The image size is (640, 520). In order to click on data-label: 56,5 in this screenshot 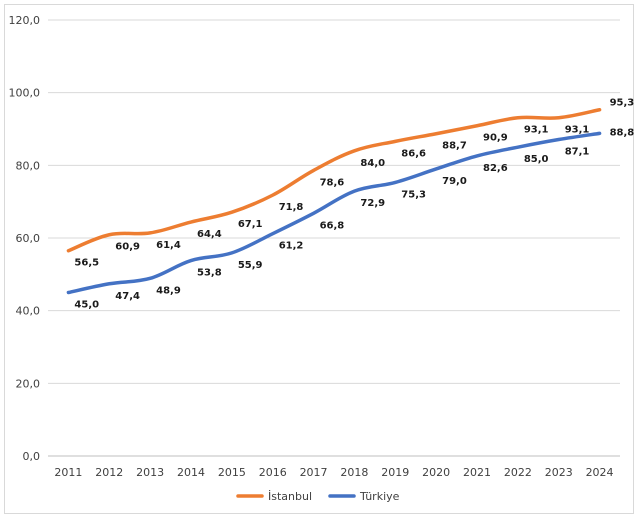, I will do `click(86, 263)`.